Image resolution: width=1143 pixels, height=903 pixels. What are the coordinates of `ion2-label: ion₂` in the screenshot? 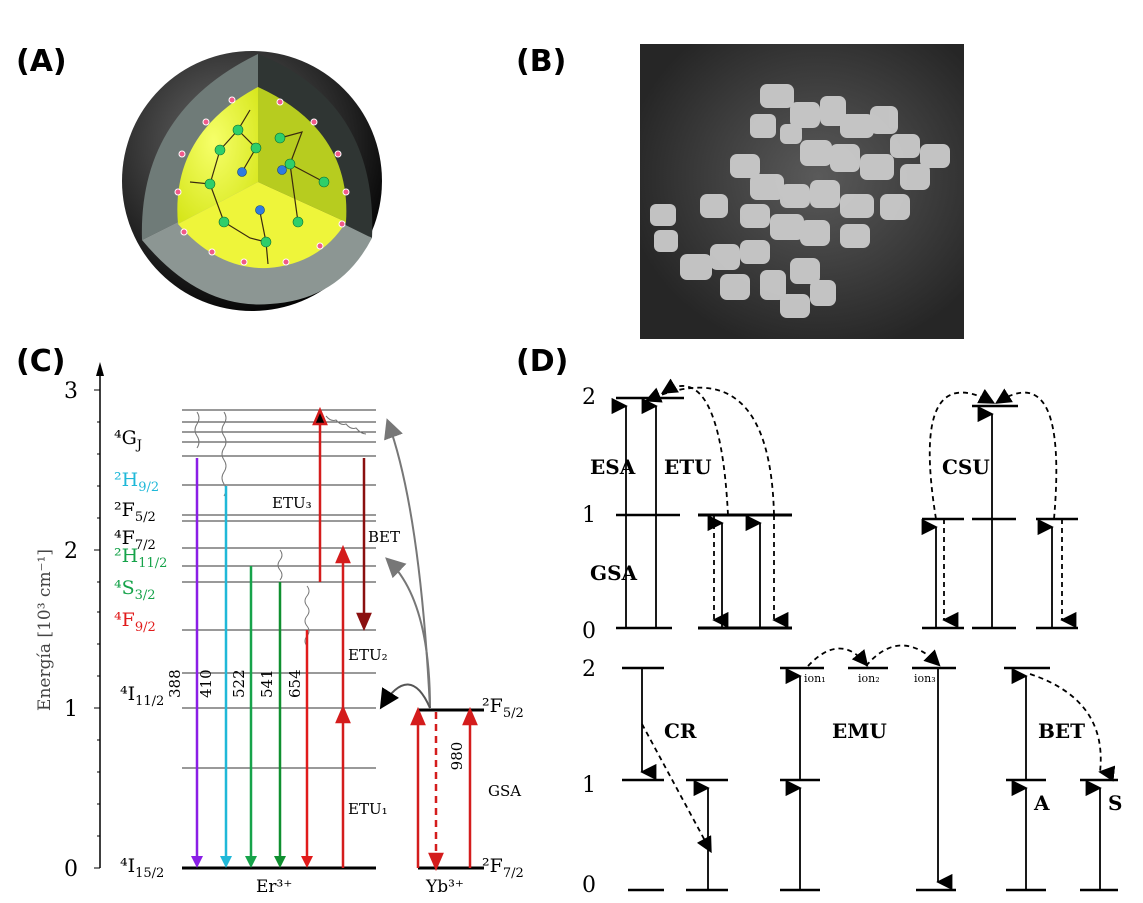 It's located at (869, 678).